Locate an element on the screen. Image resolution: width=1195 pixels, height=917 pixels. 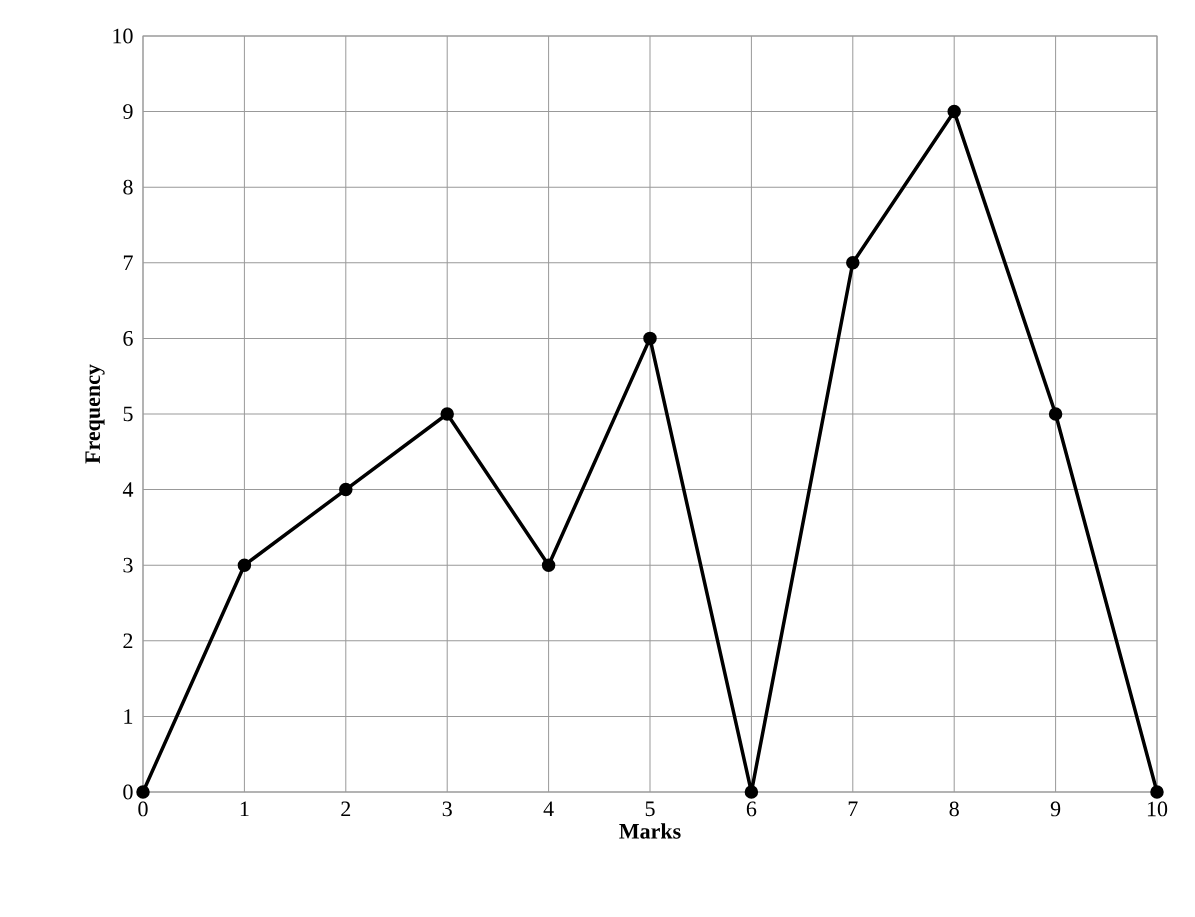
y-tick-label: 10 is located at coordinates (123, 36).